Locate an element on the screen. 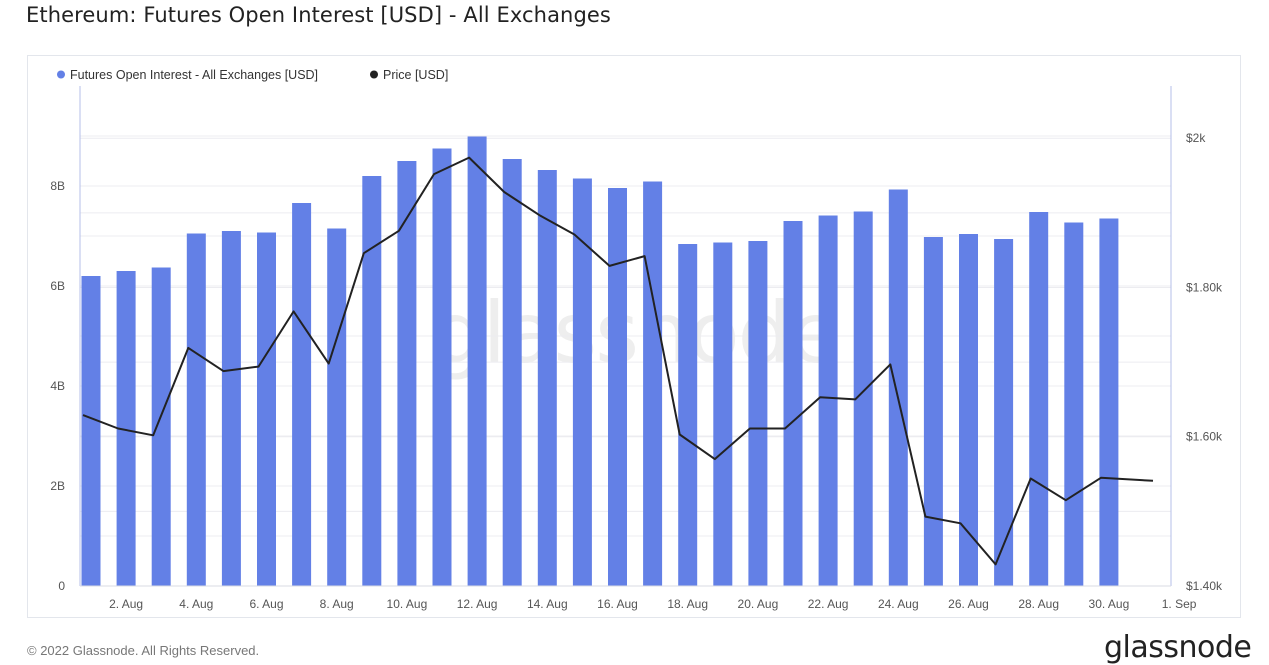  x-tick-label: 2. Aug is located at coordinates (126, 604).